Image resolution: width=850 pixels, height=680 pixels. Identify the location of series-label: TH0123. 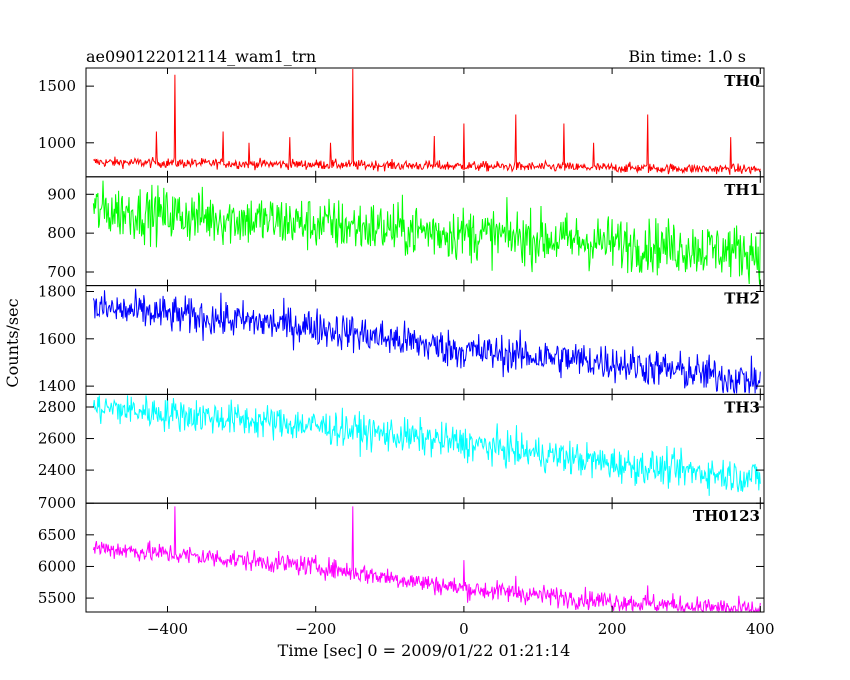
(726, 516).